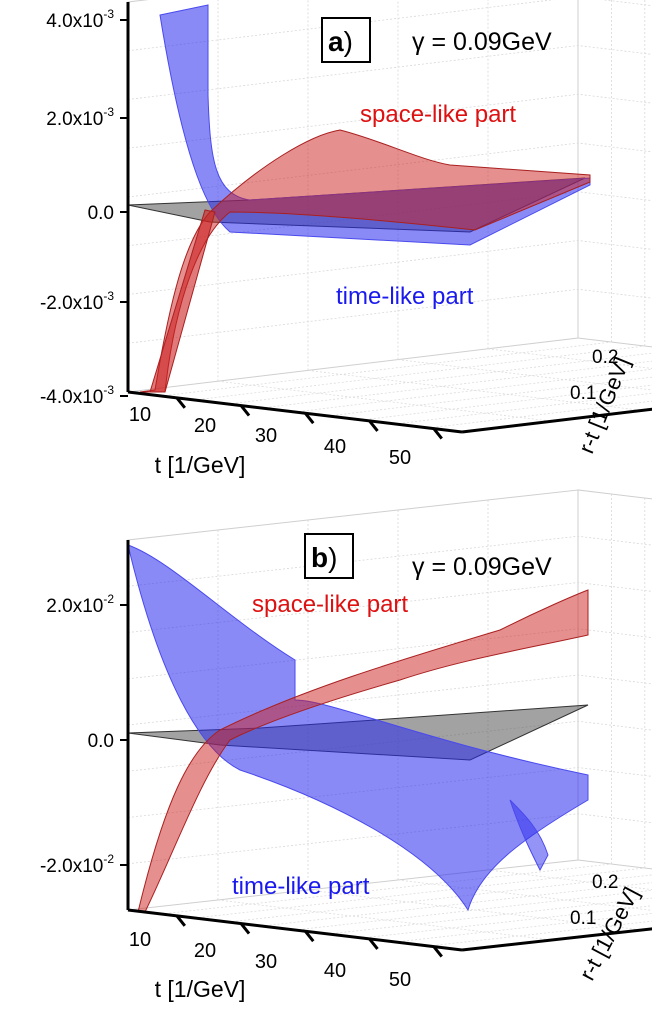  I want to click on z-tick-label: 2.0x10⁻², so click(80, 604).